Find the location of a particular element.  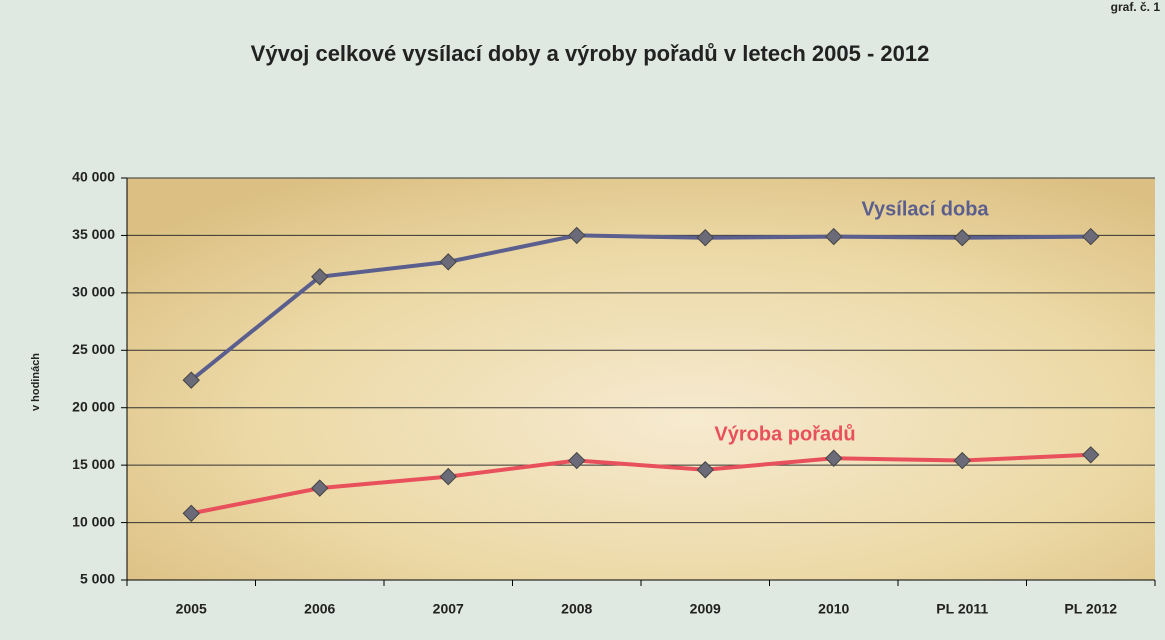

x-tick-label: 2007 is located at coordinates (448, 609).